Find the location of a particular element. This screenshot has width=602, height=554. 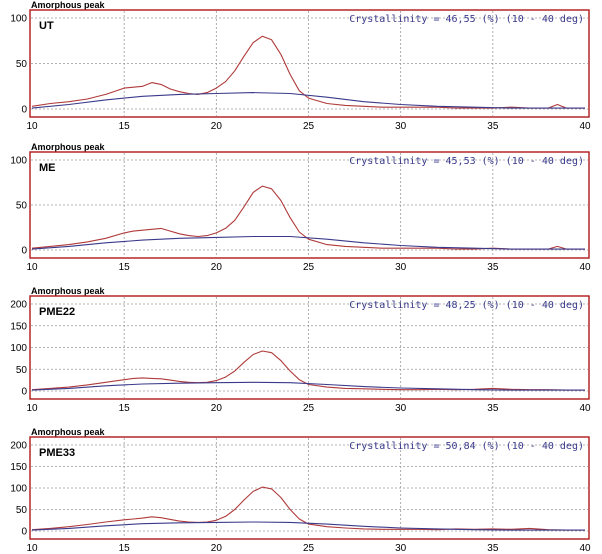

sample-label: PME33 is located at coordinates (57, 453).